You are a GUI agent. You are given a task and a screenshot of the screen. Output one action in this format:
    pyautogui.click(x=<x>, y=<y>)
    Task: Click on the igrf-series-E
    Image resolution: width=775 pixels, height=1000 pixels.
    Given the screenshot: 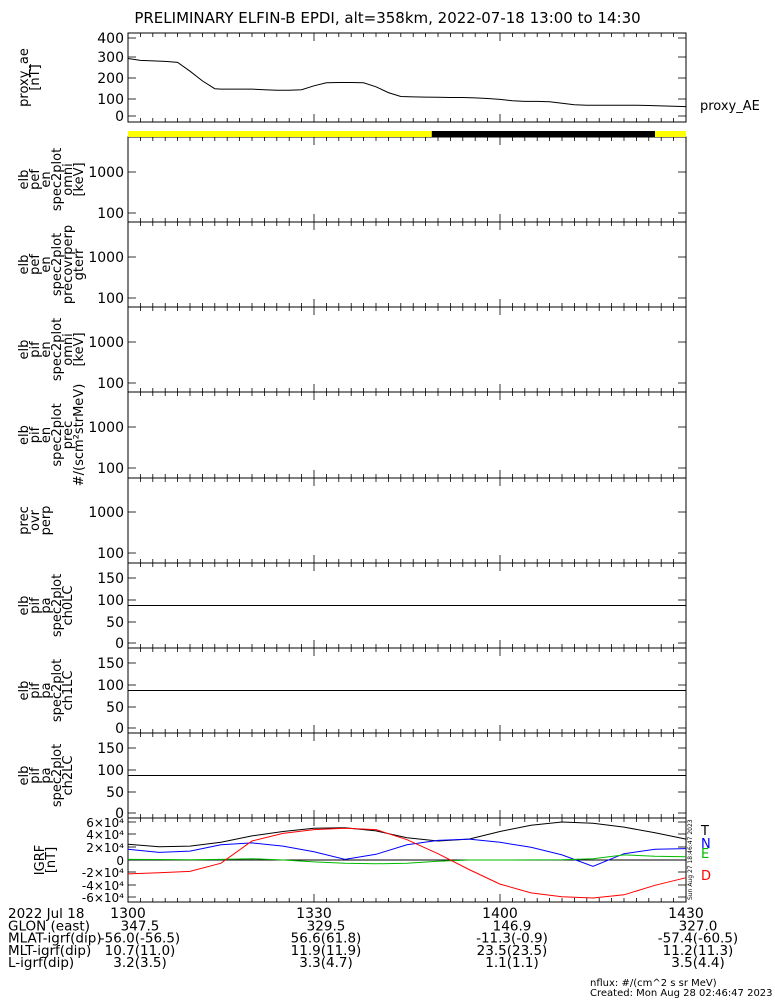 What is the action you would take?
    pyautogui.click(x=407, y=859)
    